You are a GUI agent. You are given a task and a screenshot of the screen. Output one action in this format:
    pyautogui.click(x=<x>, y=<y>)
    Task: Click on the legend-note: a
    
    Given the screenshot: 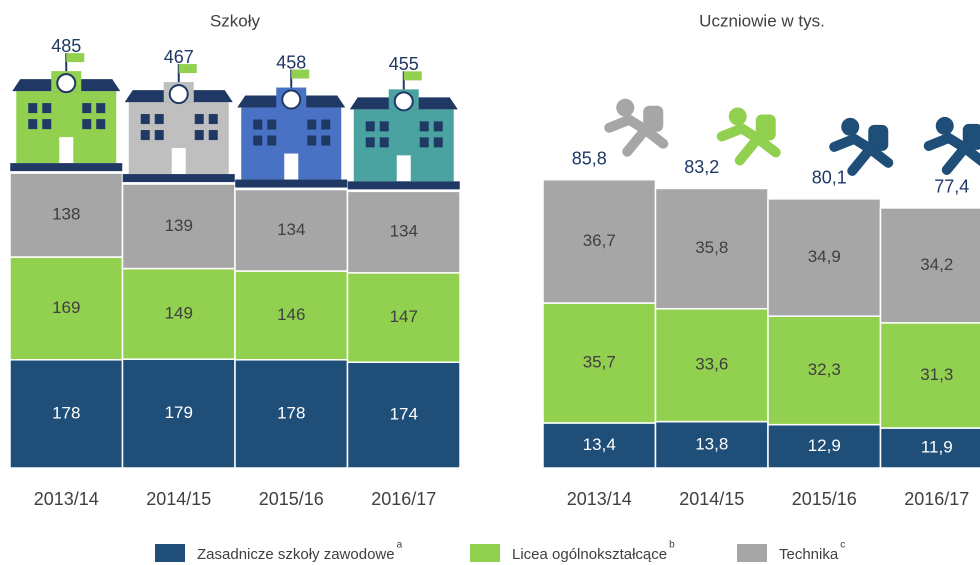 What is the action you would take?
    pyautogui.click(x=400, y=545)
    